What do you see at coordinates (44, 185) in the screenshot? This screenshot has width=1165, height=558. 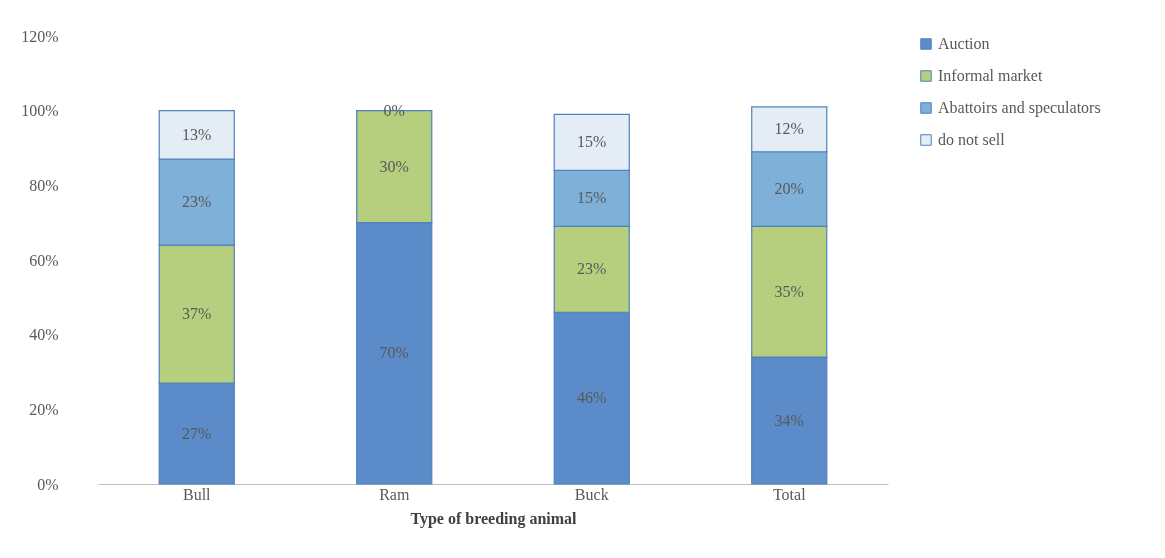 I see `y-tick-label: 80%` at bounding box center [44, 185].